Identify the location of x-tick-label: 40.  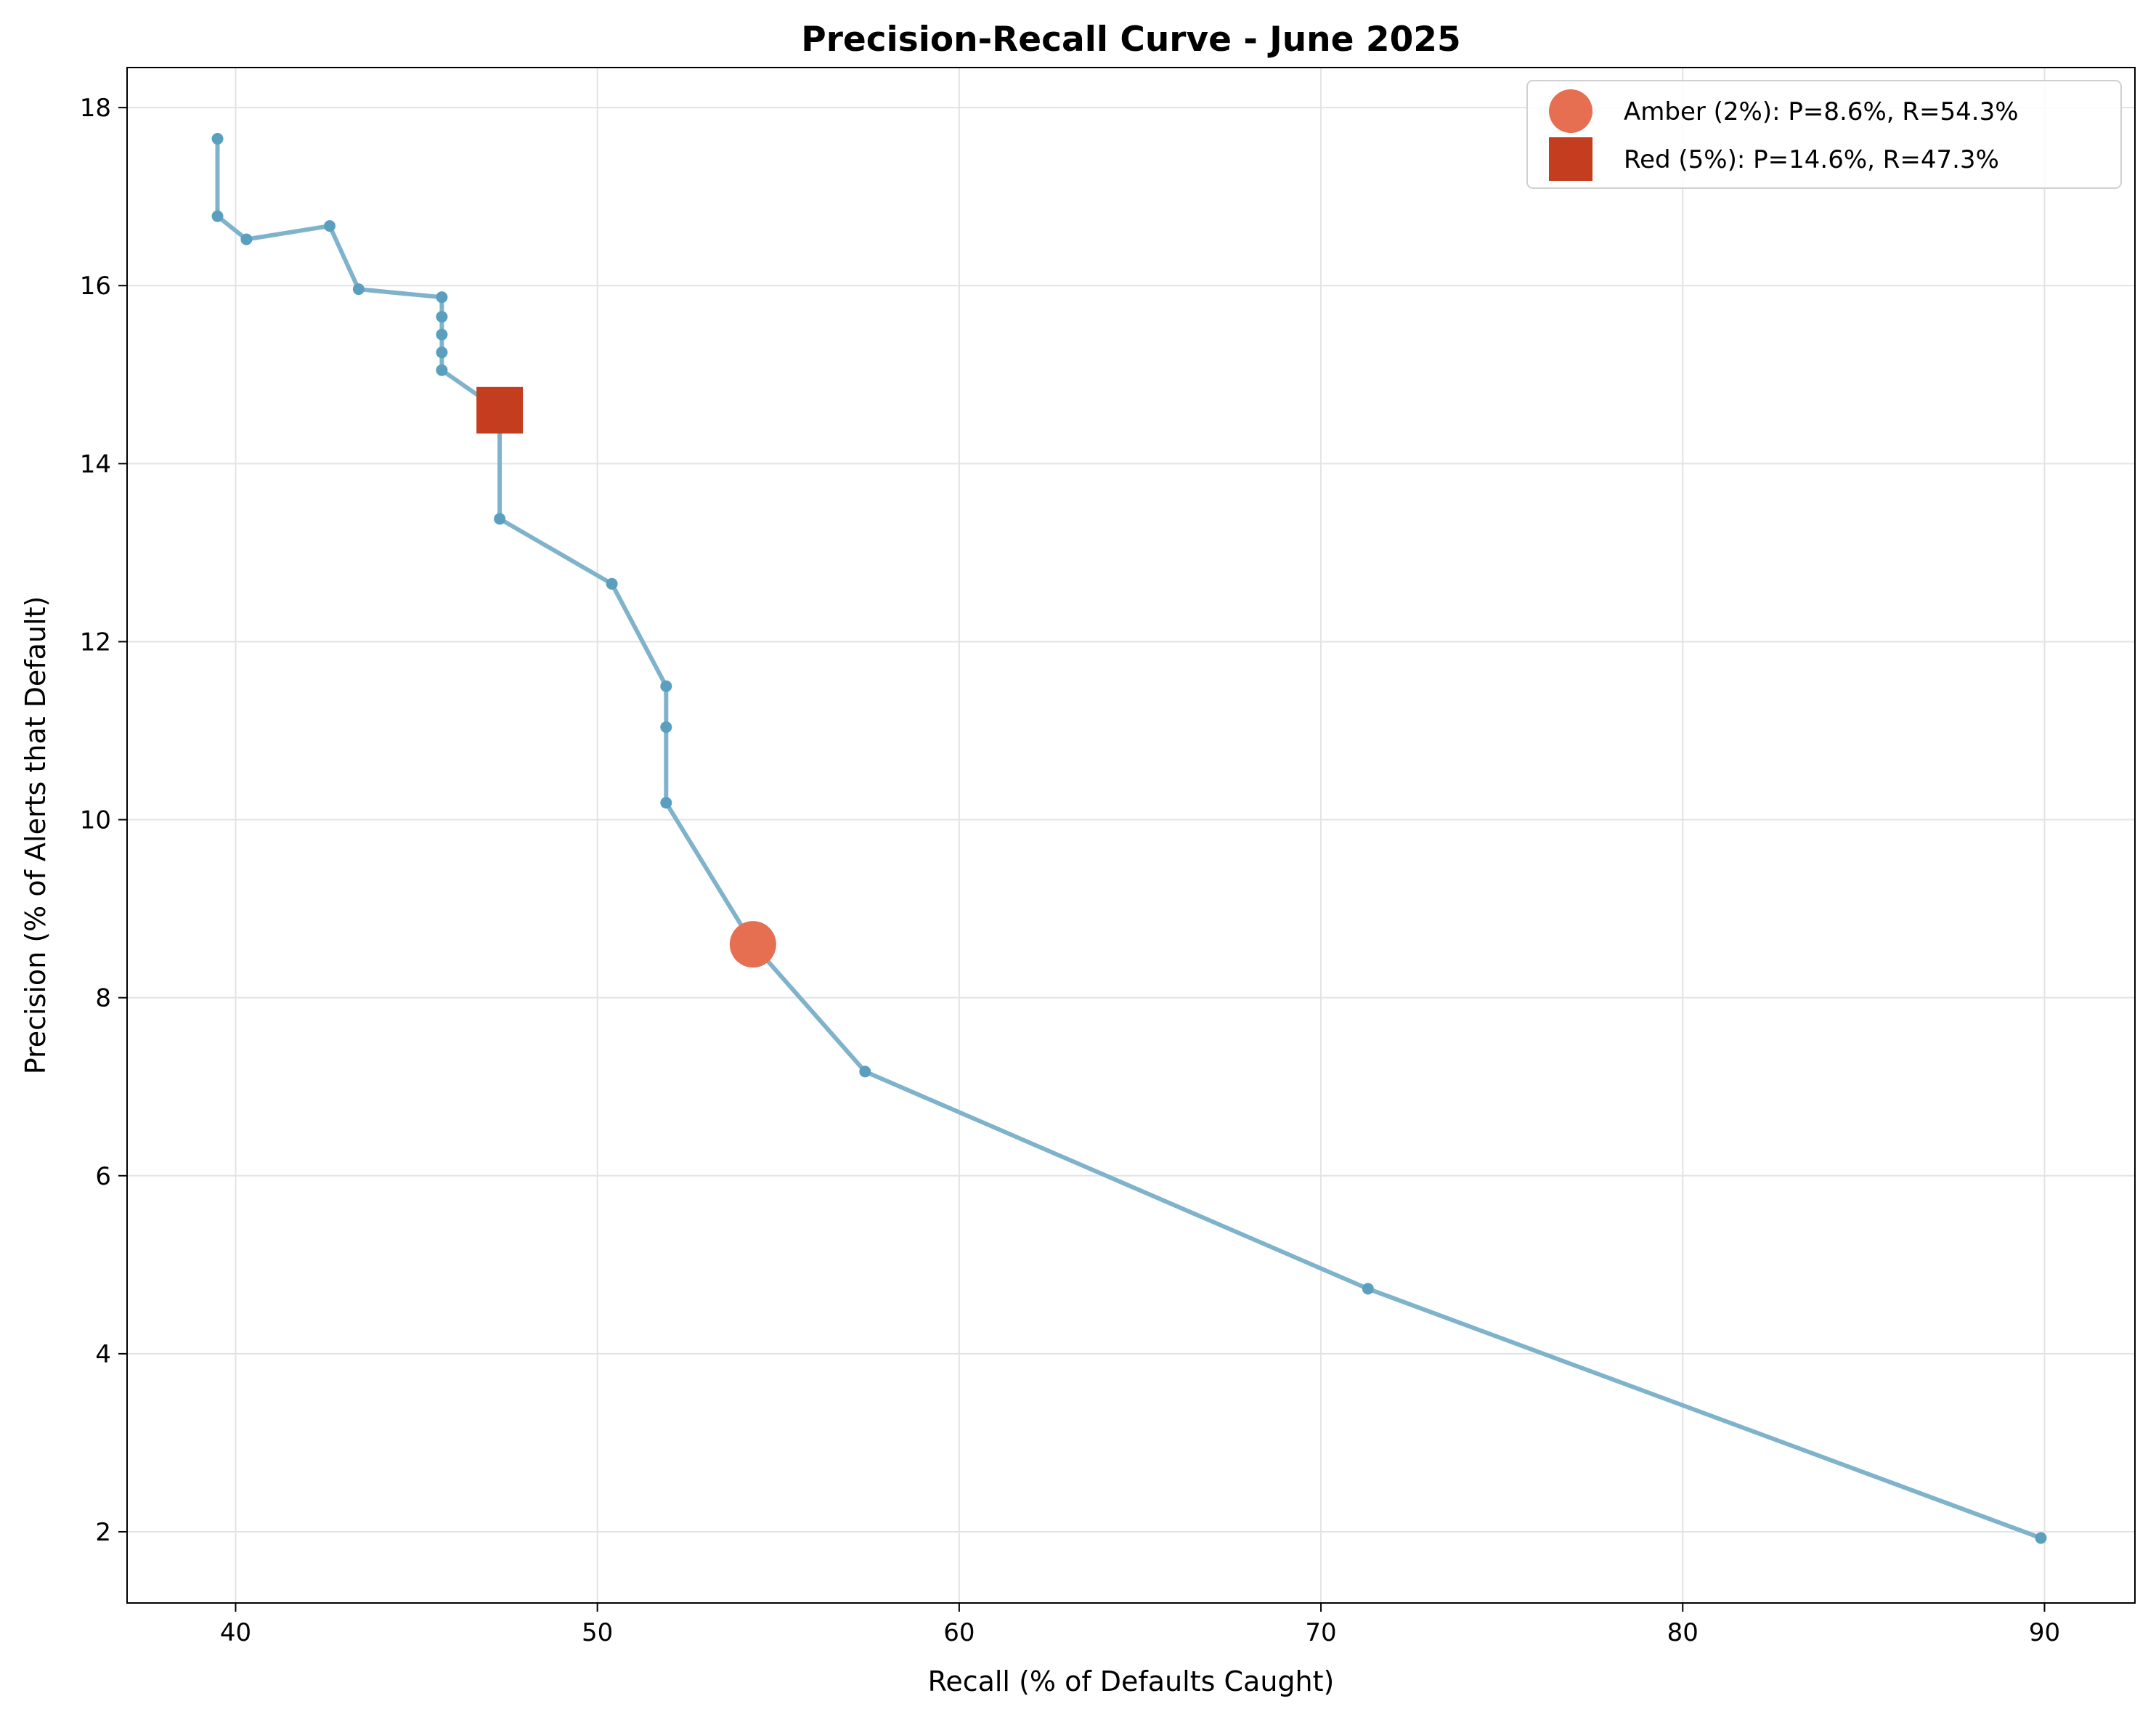
(235, 1632).